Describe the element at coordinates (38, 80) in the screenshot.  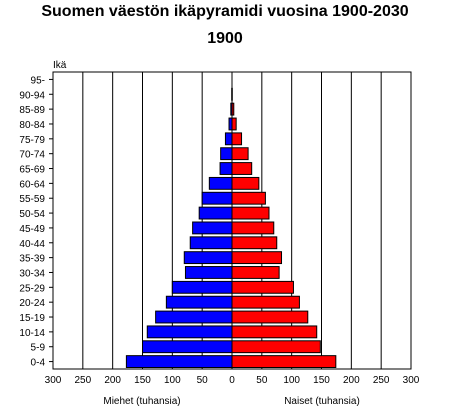
I see `age-tick-label: 95-` at that location.